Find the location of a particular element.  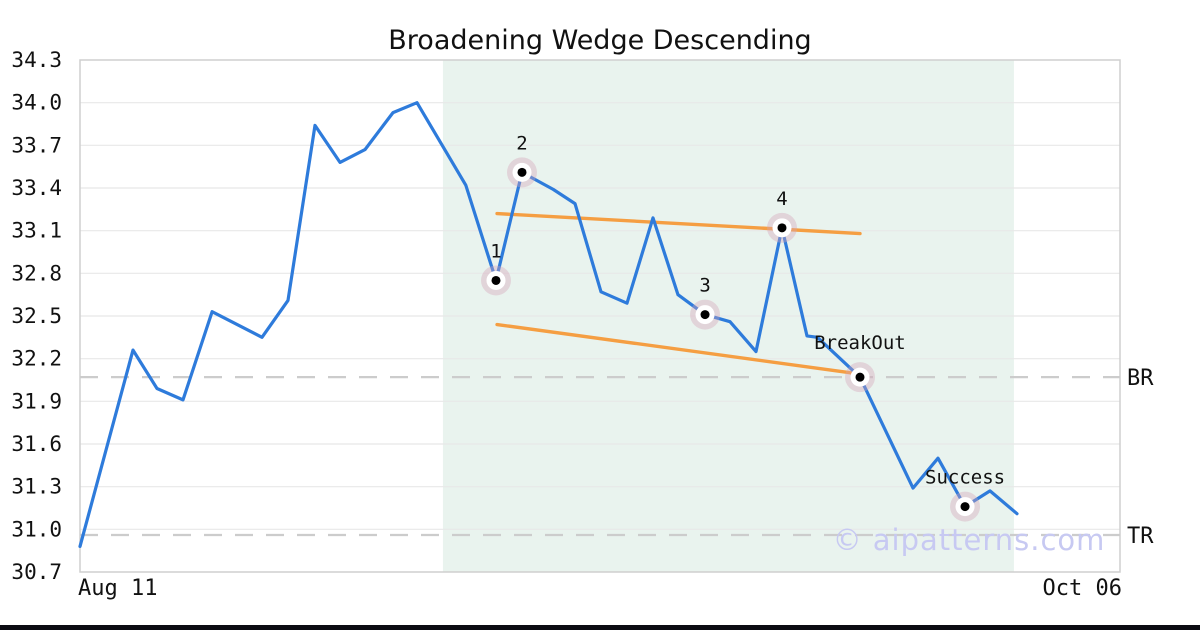

y-tick-label: 34.0 is located at coordinates (36, 103).